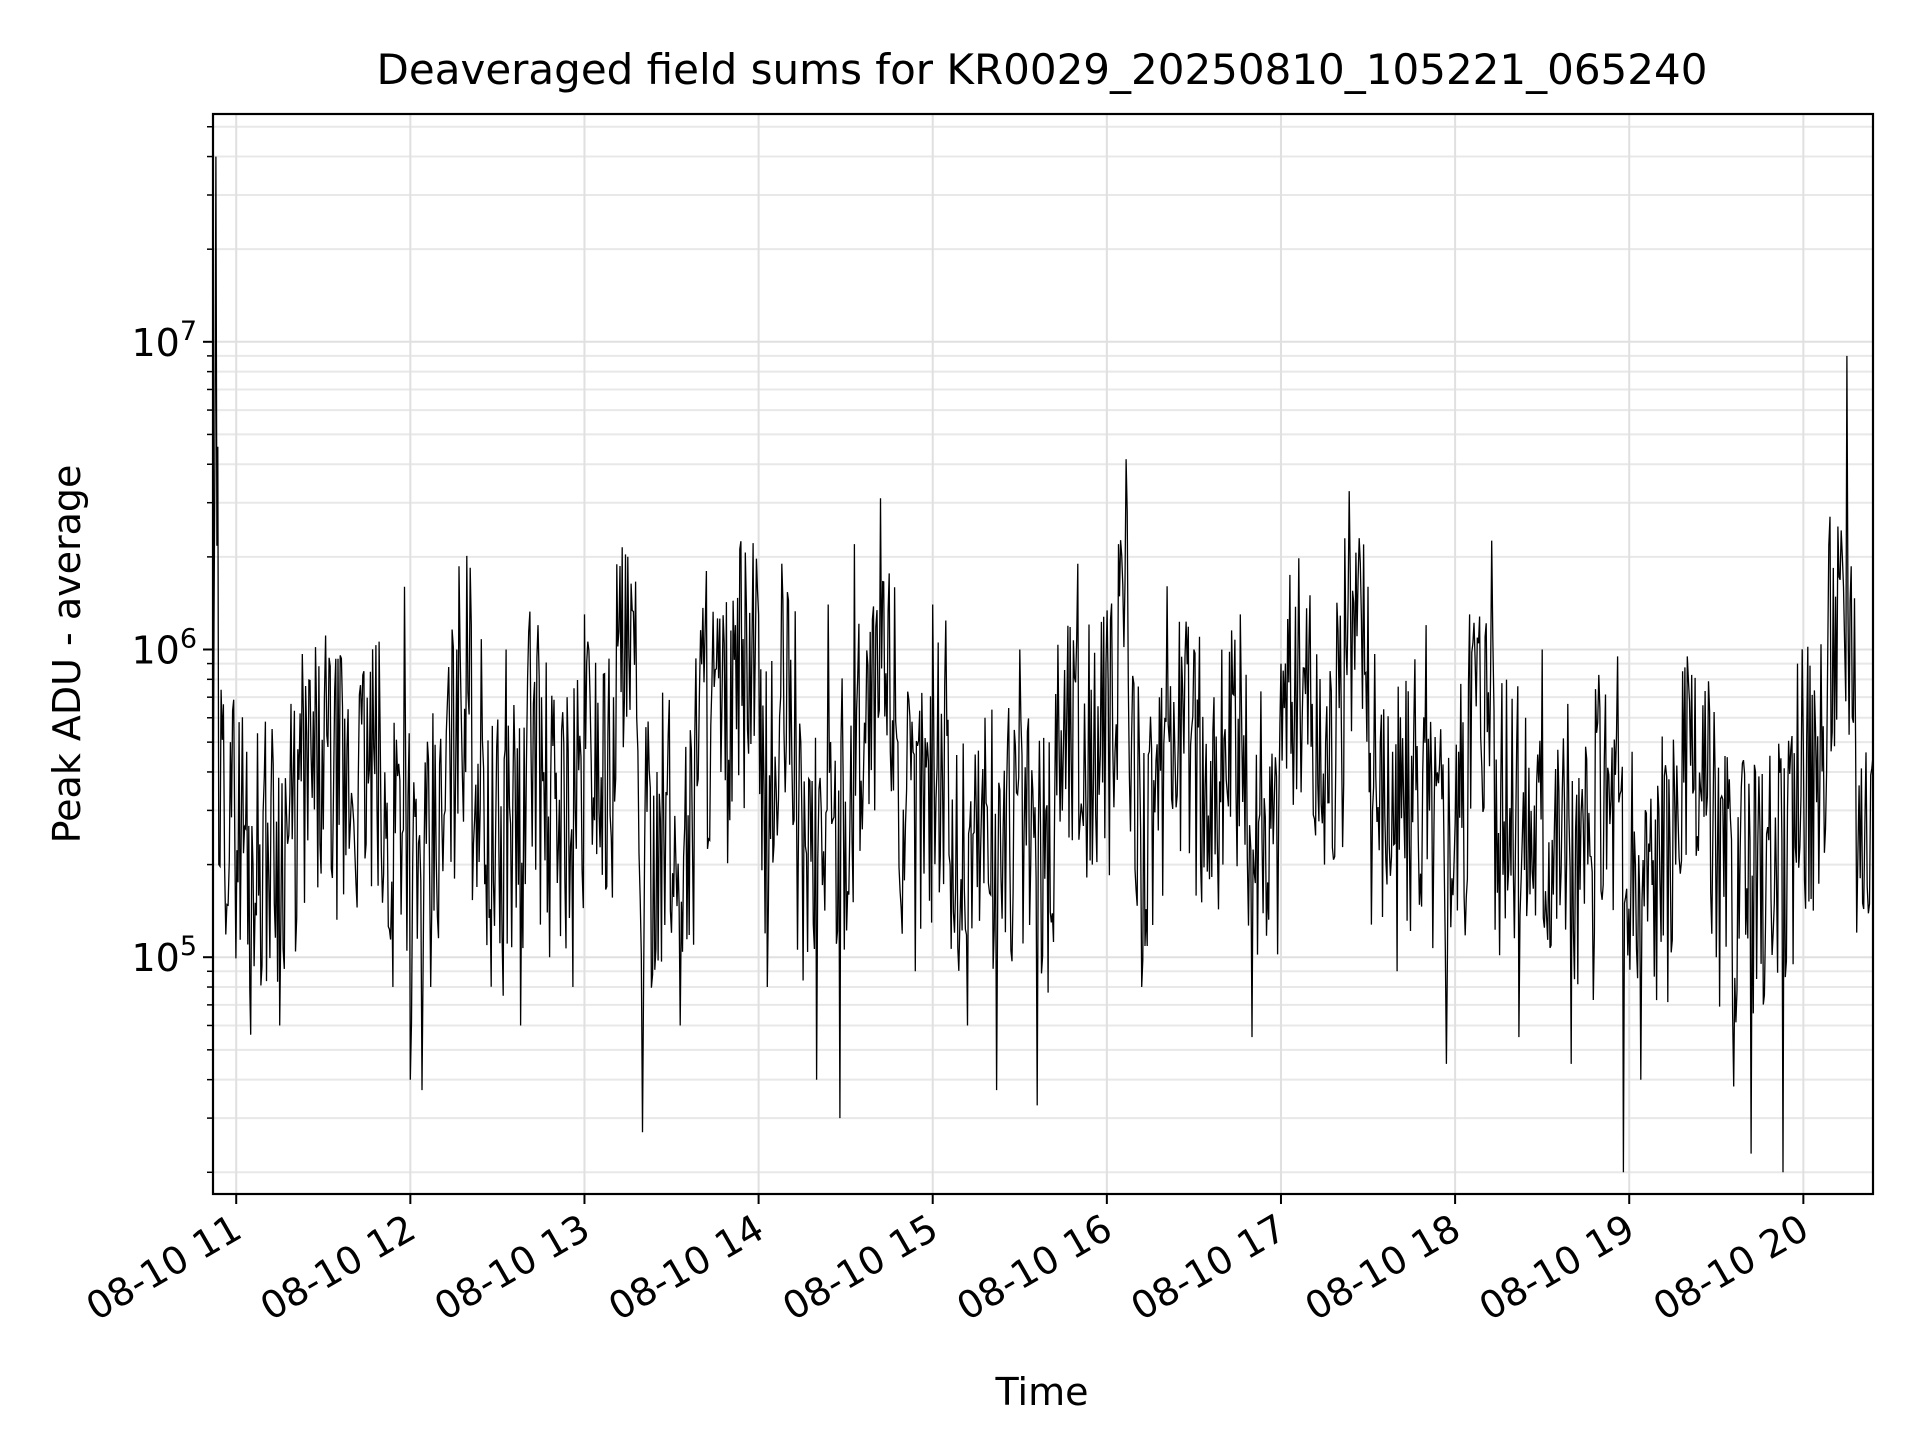 This screenshot has width=1920, height=1440. I want to click on x-axis-label: Time, so click(1042, 1392).